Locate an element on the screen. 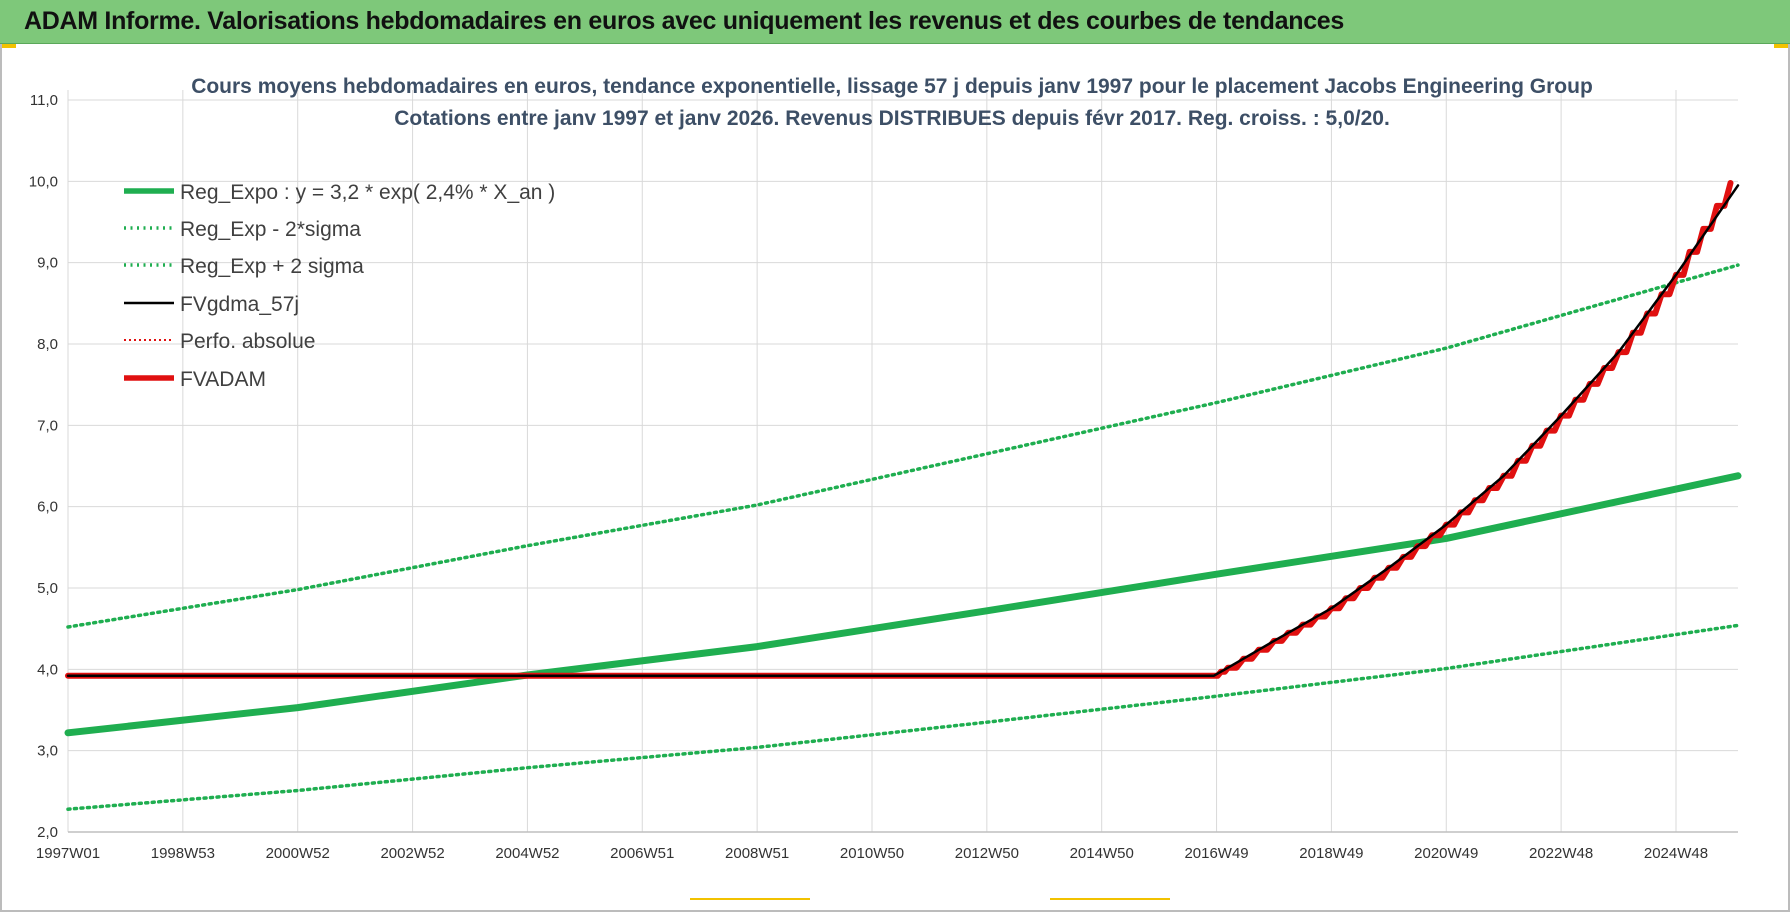  legend-label-reg-exp-plus: Reg_Exp + 2 sigma is located at coordinates (272, 266).